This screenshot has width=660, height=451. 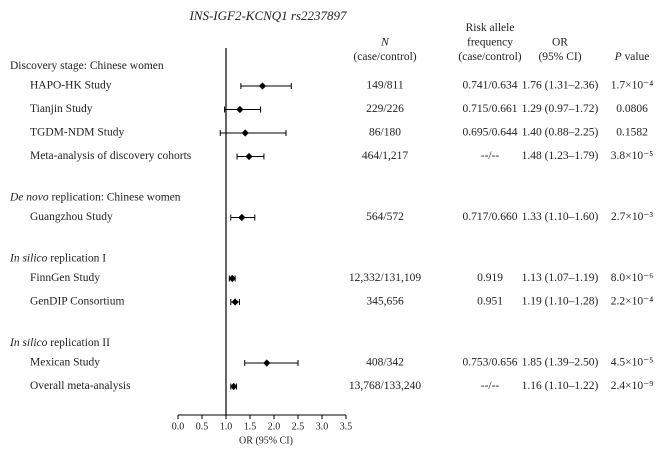 I want to click on group-title: De novo replication: Chinese women, so click(x=95, y=197).